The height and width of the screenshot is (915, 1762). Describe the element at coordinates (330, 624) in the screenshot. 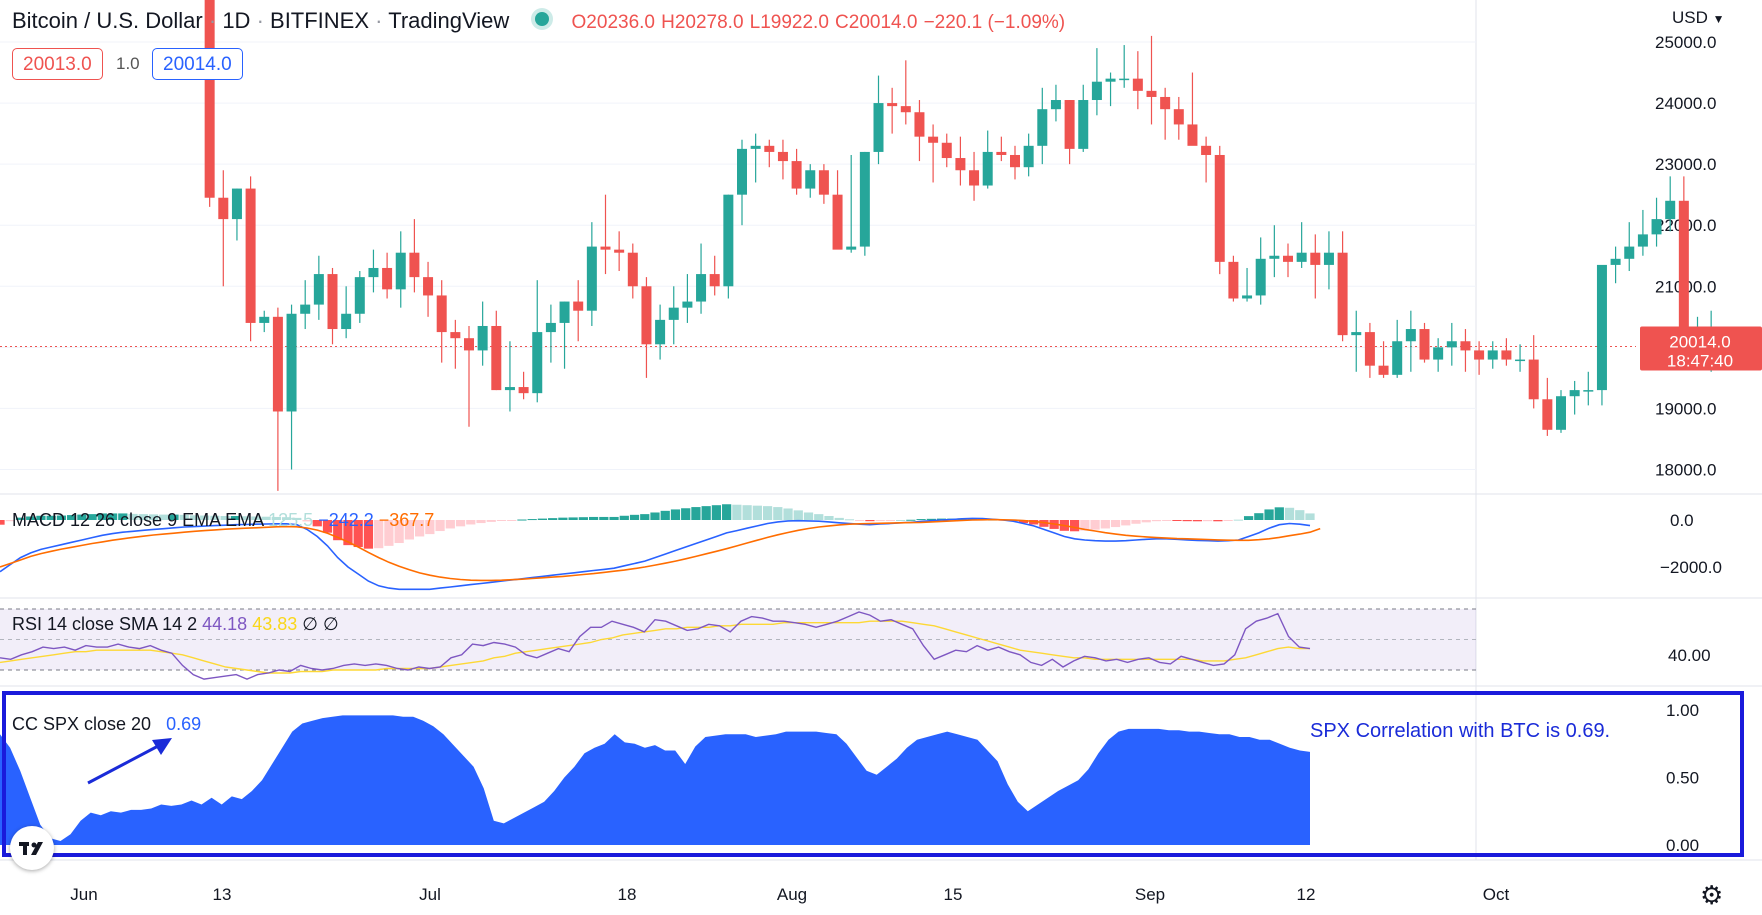

I see `rsi-extra-2: ∅` at that location.